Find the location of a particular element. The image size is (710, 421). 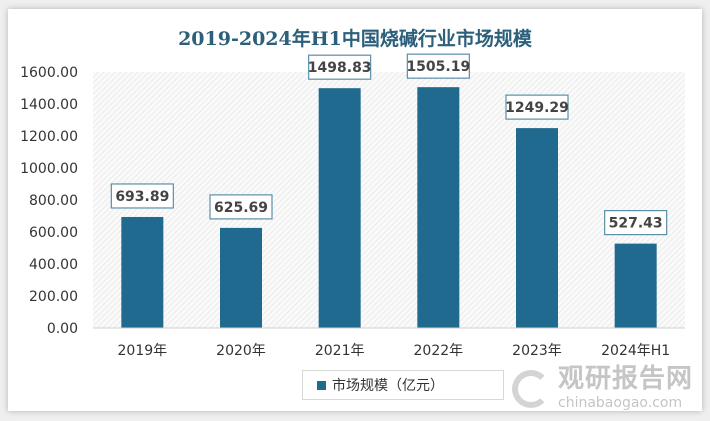

data-label: 1498.83 is located at coordinates (340, 68).